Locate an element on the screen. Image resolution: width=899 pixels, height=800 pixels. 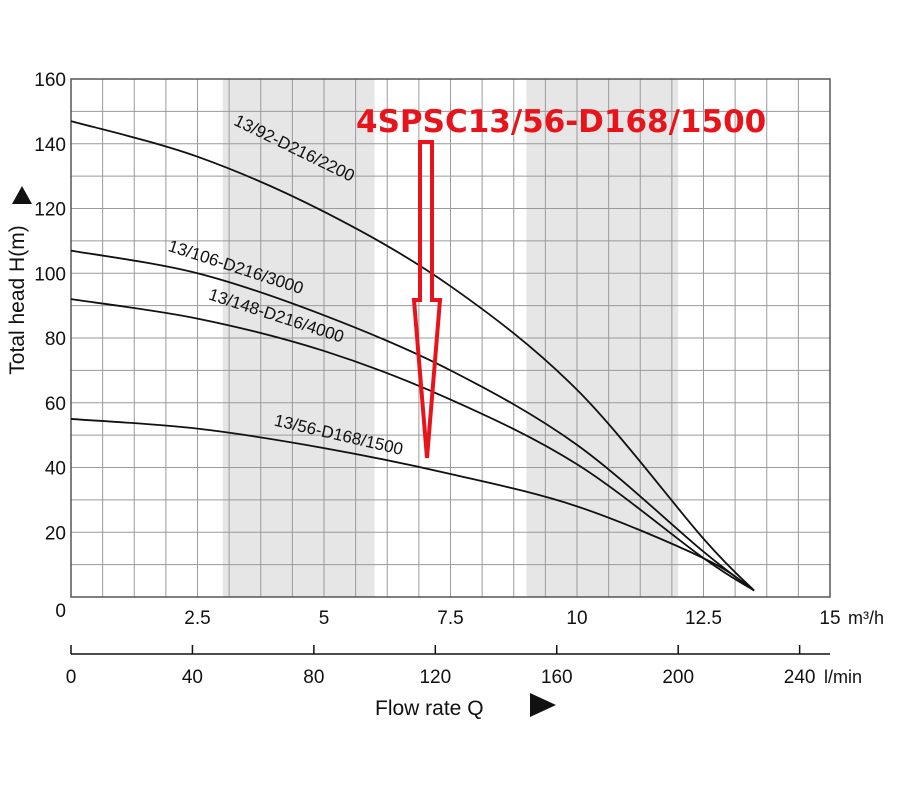
x-tick-label-m3h: 15 is located at coordinates (829, 618).